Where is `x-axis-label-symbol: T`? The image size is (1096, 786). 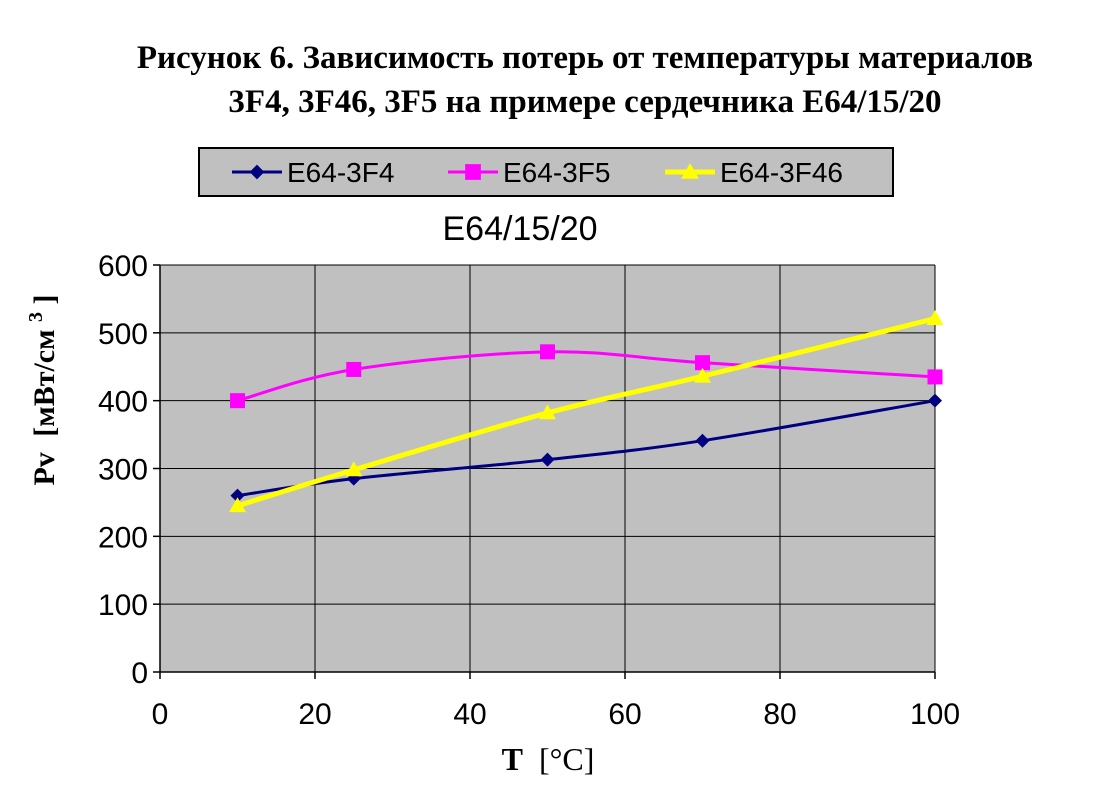
x-axis-label-symbol: T is located at coordinates (512, 759).